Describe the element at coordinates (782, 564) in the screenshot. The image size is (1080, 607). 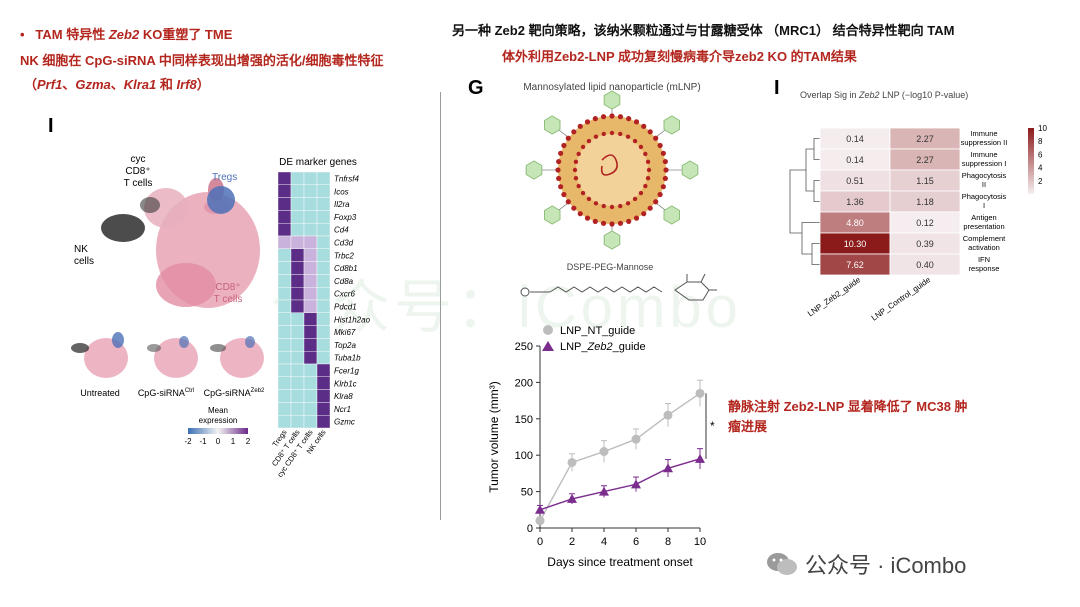
I see `wechat-icon` at that location.